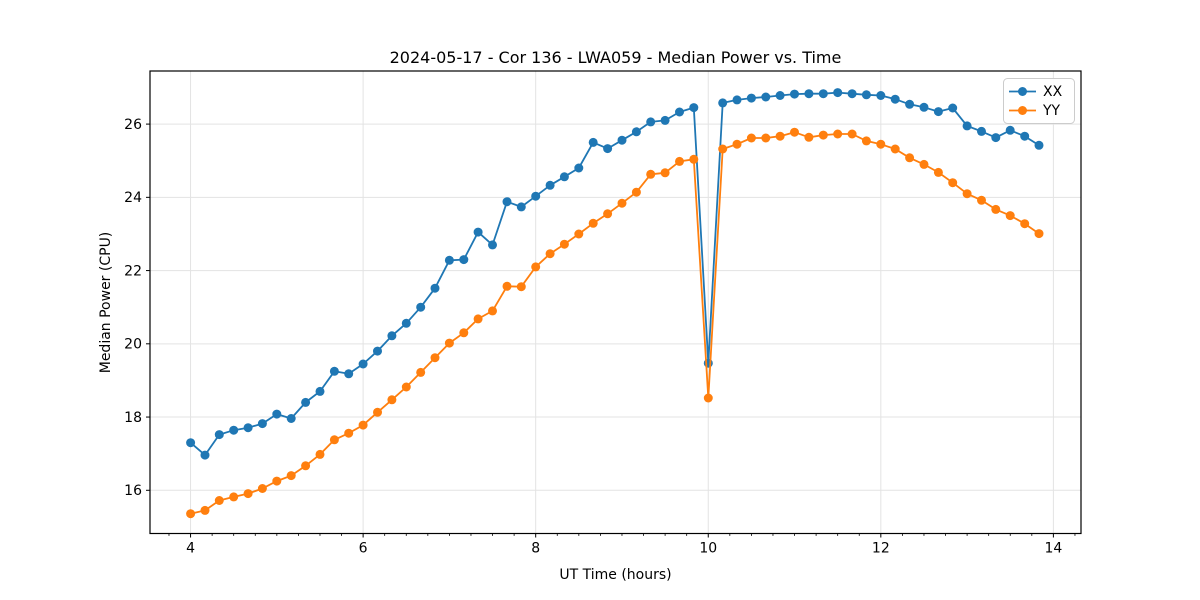  I want to click on legend-box, so click(1039, 101).